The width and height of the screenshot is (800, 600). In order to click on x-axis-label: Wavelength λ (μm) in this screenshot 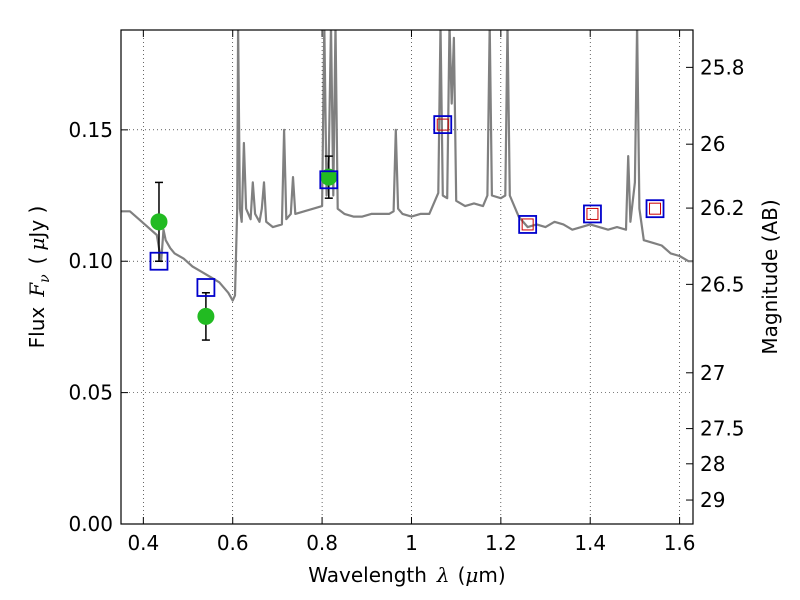, I will do `click(406, 575)`.